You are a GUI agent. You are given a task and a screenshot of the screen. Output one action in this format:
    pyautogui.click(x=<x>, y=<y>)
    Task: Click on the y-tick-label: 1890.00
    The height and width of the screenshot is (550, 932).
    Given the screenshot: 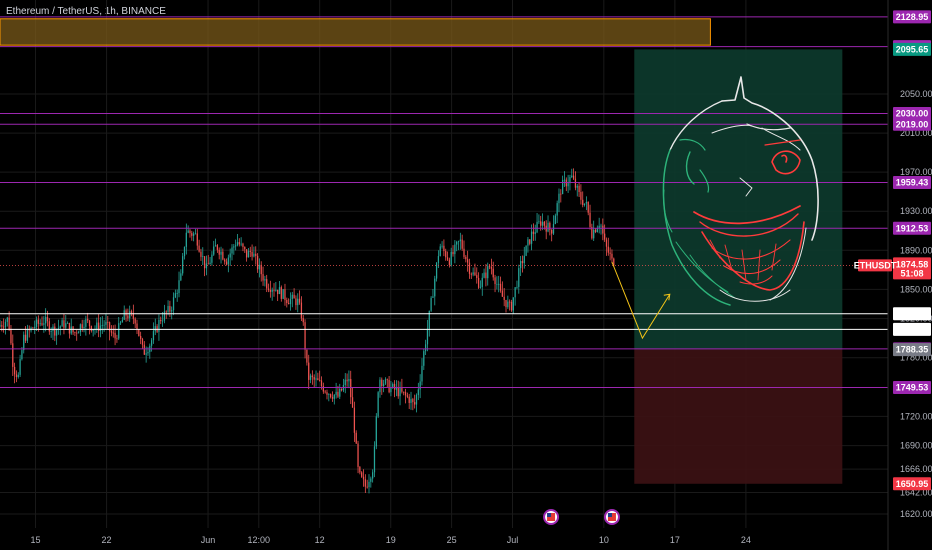 What is the action you would take?
    pyautogui.click(x=916, y=250)
    